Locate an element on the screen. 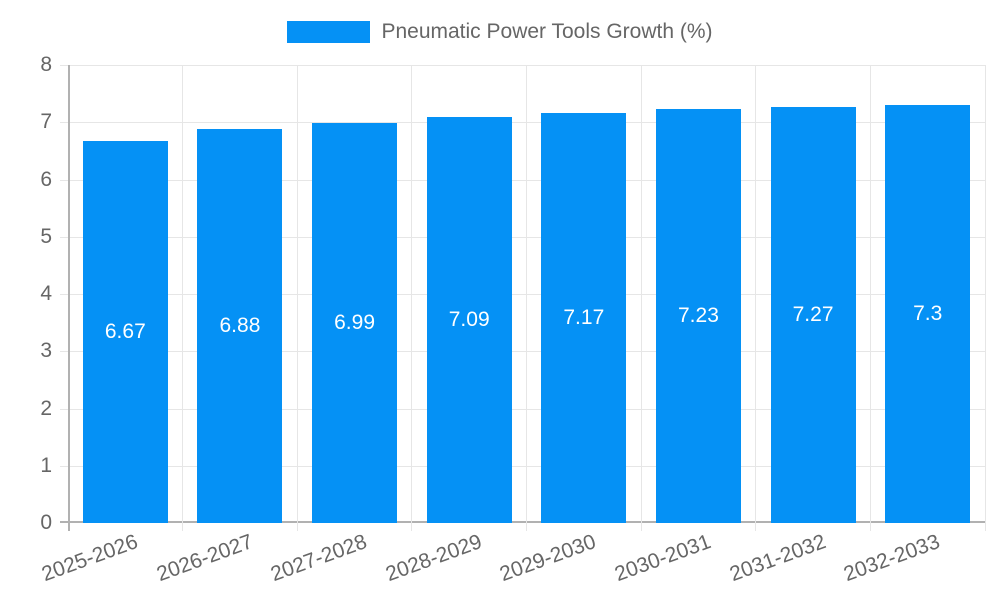  x-tick-label: 2029-2030 is located at coordinates (548, 558).